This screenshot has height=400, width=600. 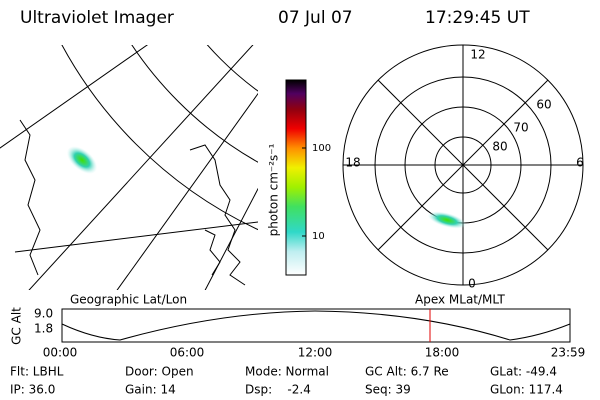 What do you see at coordinates (580, 163) in the screenshot?
I see `mlt-label: 6` at bounding box center [580, 163].